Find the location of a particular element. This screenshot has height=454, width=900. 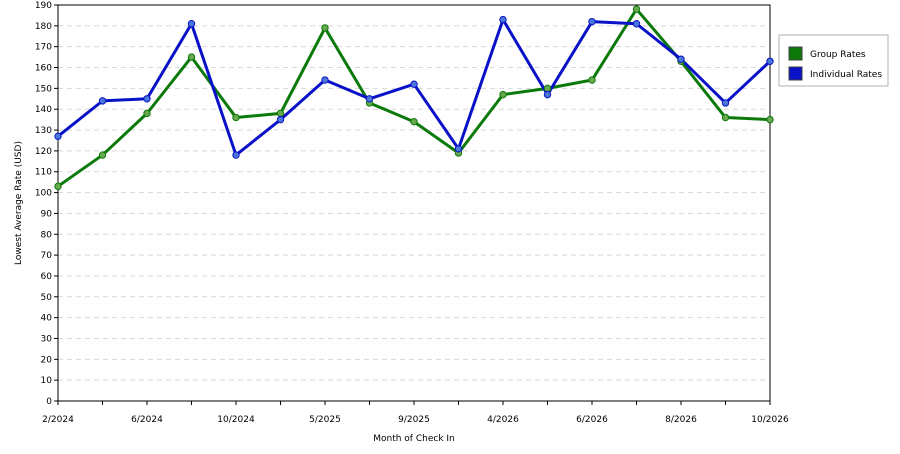

x-tick-label: 8/2026 is located at coordinates (681, 420).